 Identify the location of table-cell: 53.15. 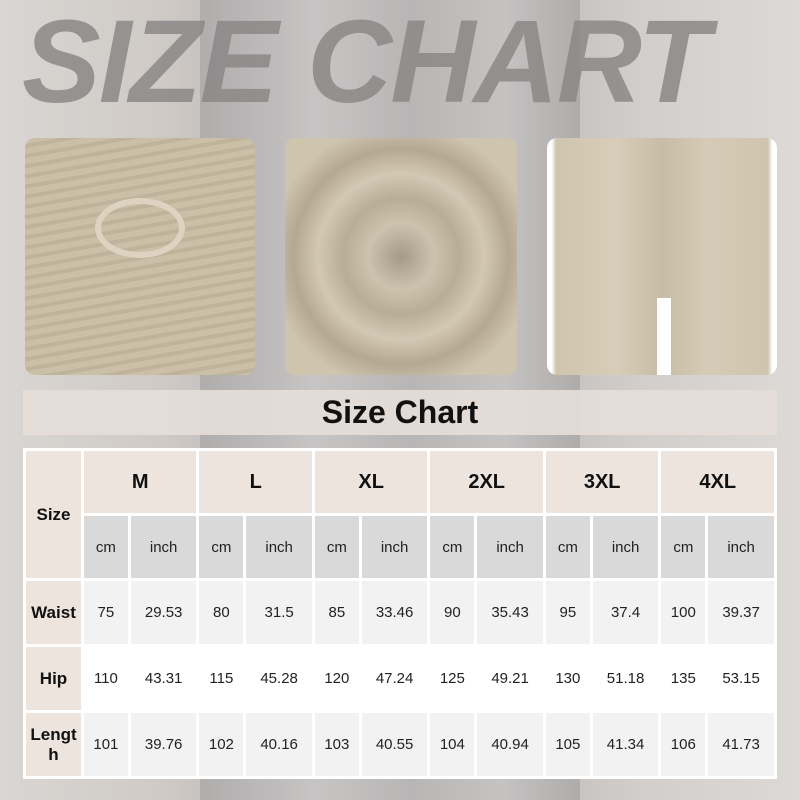
(741, 678).